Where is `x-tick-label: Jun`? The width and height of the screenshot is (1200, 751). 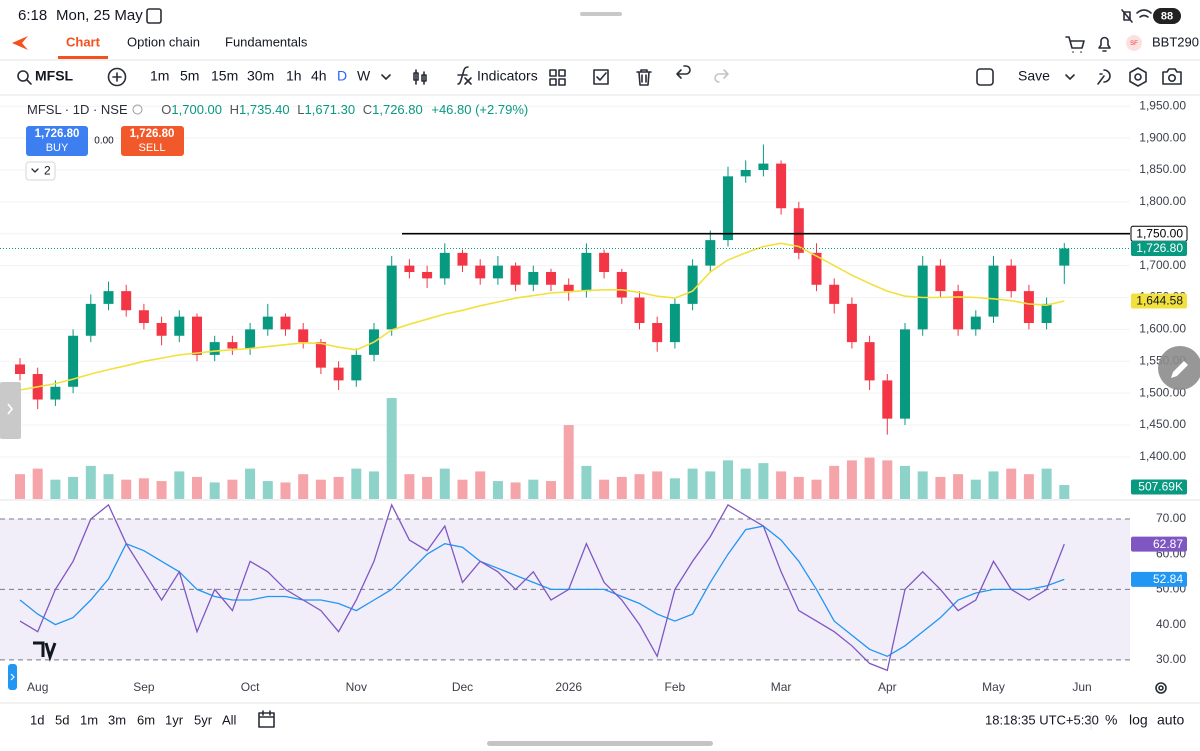
x-tick-label: Jun is located at coordinates (1081, 687).